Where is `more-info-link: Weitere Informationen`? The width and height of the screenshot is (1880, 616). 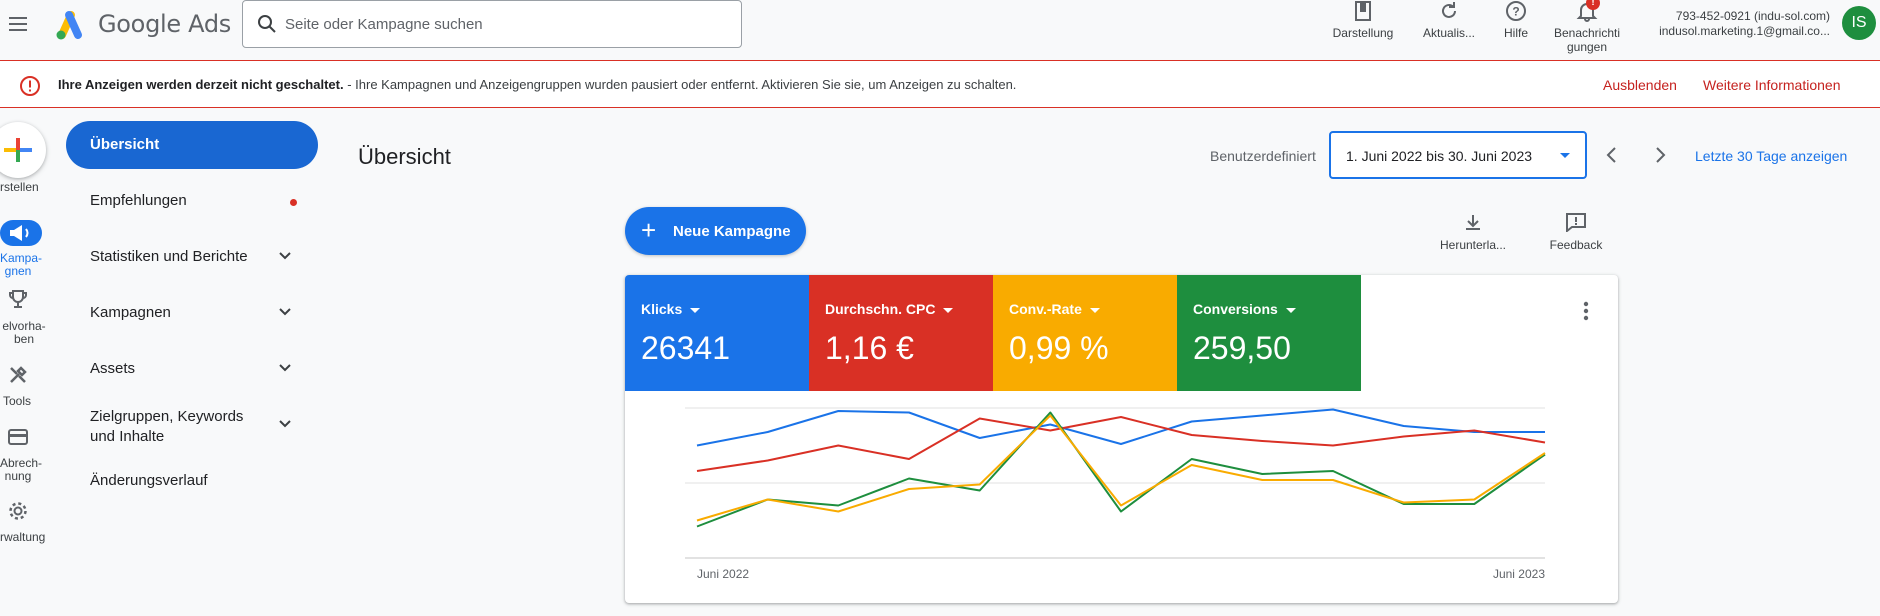 more-info-link: Weitere Informationen is located at coordinates (1772, 85).